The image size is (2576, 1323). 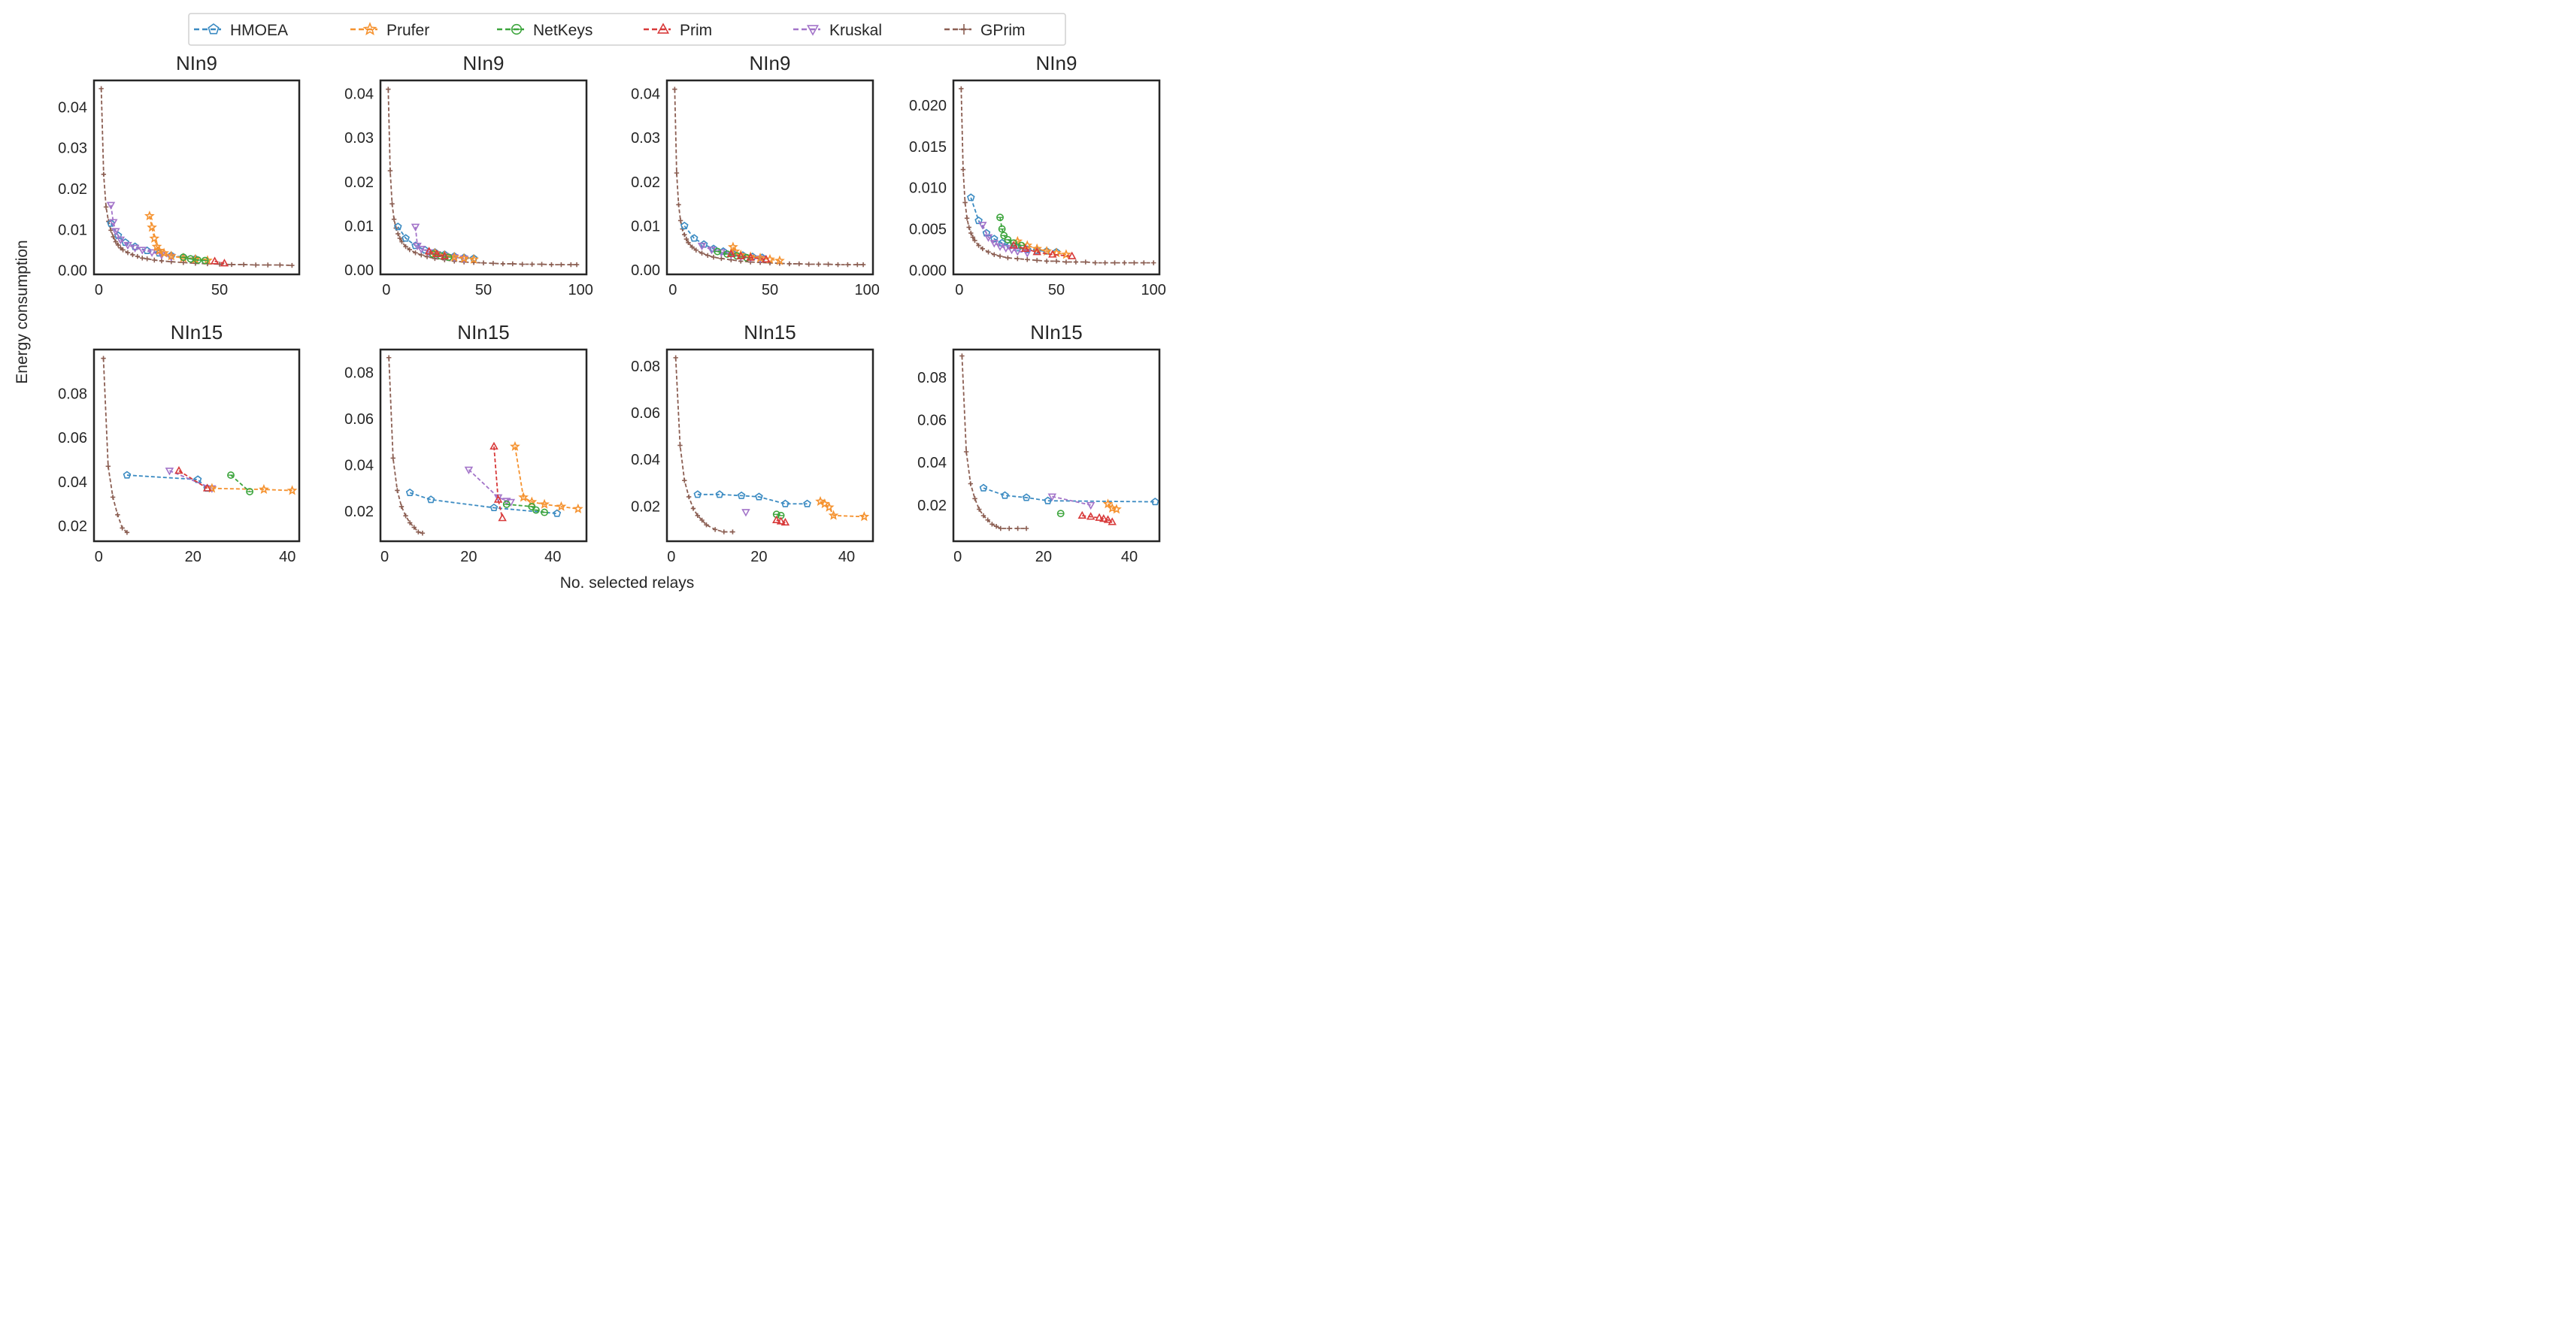 I want to click on series-netkeys, so click(x=240, y=483).